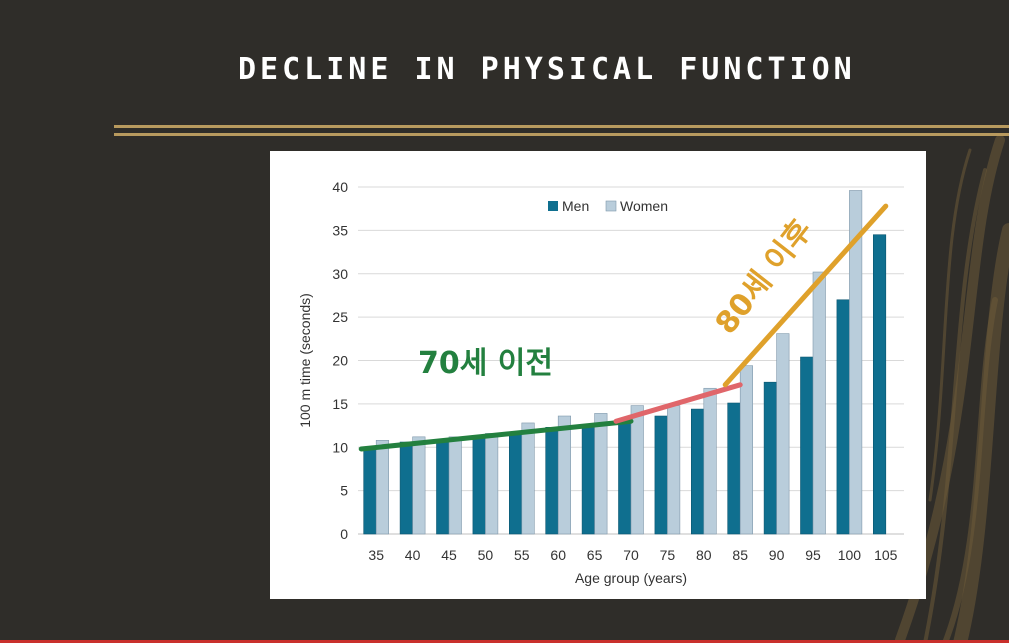 The image size is (1009, 643). I want to click on legend-label-men: Men, so click(575, 206).